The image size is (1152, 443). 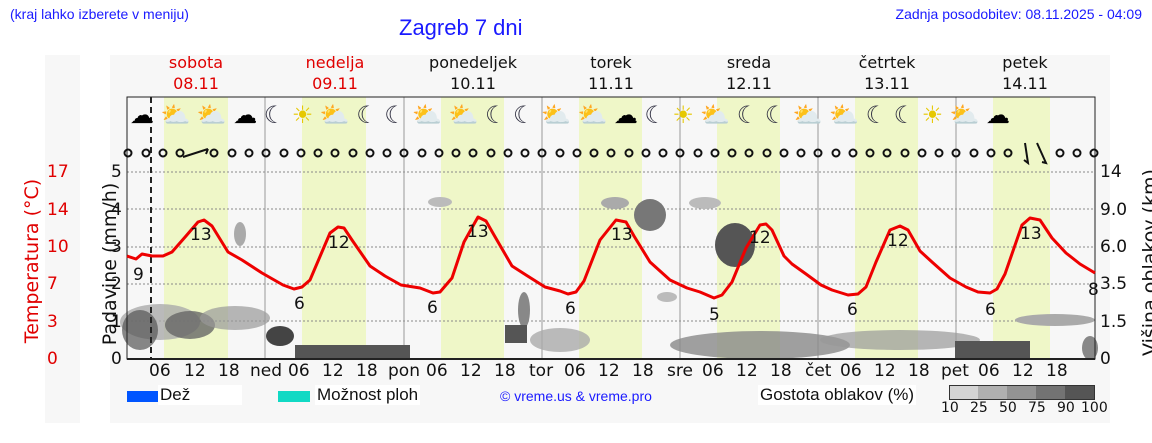 I want to click on density-tick: 10, so click(x=950, y=408).